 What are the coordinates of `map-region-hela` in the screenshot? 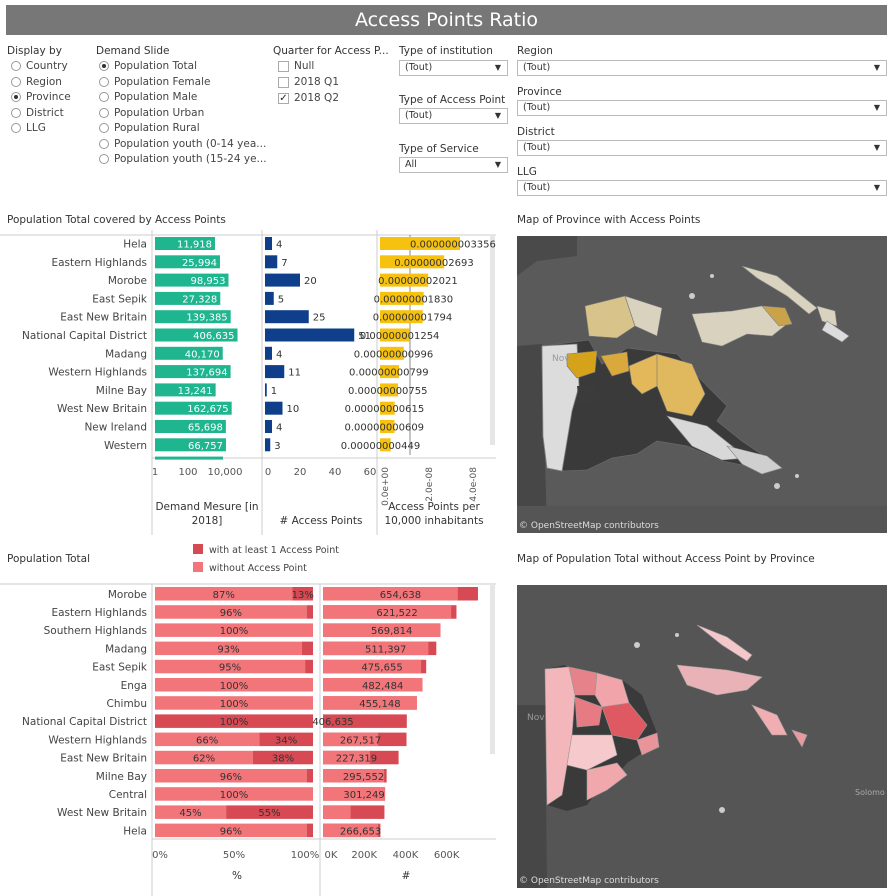 It's located at (582, 364).